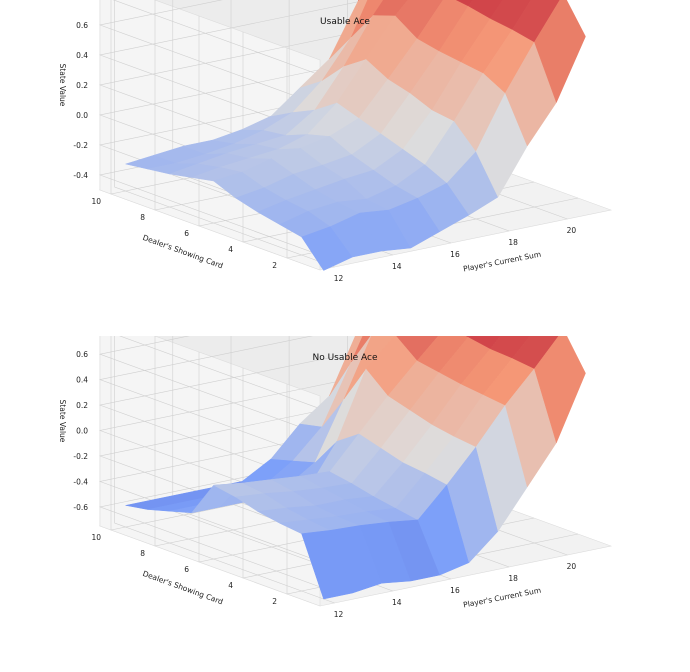 This screenshot has width=690, height=672. What do you see at coordinates (80, 507) in the screenshot?
I see `z-tick-label: -0.6` at bounding box center [80, 507].